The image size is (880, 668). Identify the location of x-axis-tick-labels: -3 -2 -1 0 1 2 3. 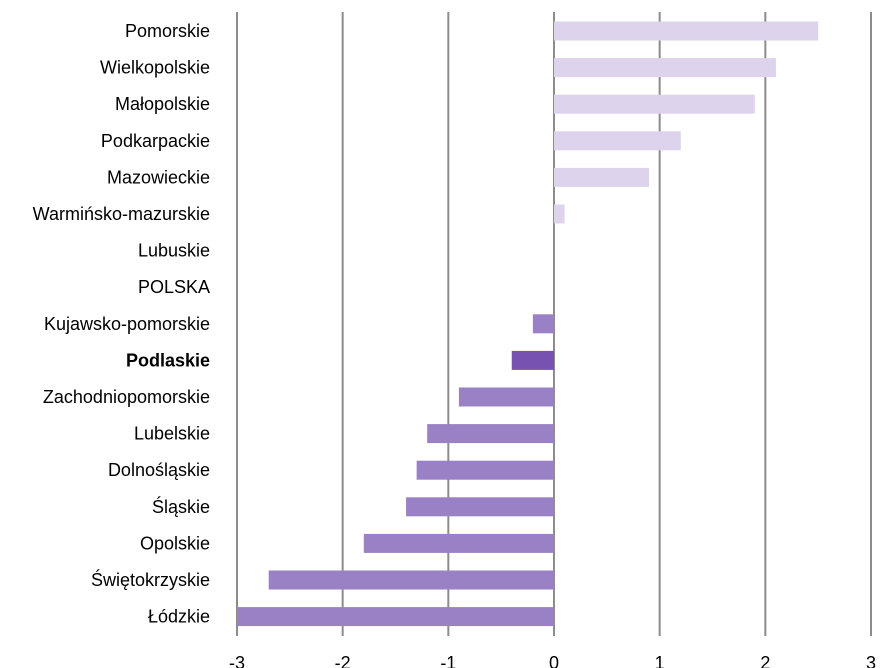
(552, 660).